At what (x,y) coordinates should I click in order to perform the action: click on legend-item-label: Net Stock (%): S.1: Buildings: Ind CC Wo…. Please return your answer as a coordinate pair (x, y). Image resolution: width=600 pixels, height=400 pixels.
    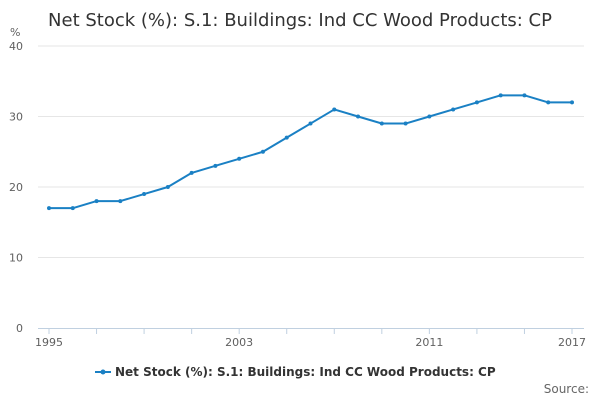
    Looking at the image, I should click on (305, 372).